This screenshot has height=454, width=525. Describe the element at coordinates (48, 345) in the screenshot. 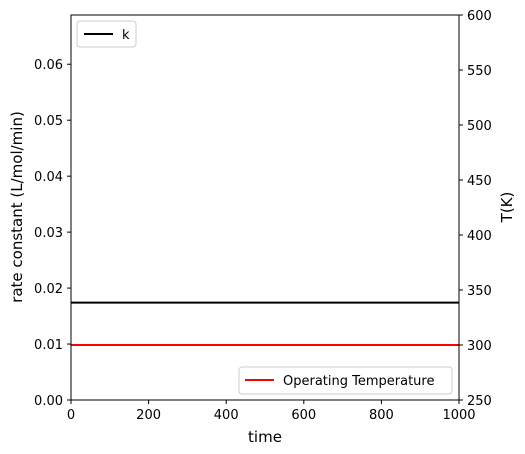

I see `y-left-tick-label: 0.01` at that location.